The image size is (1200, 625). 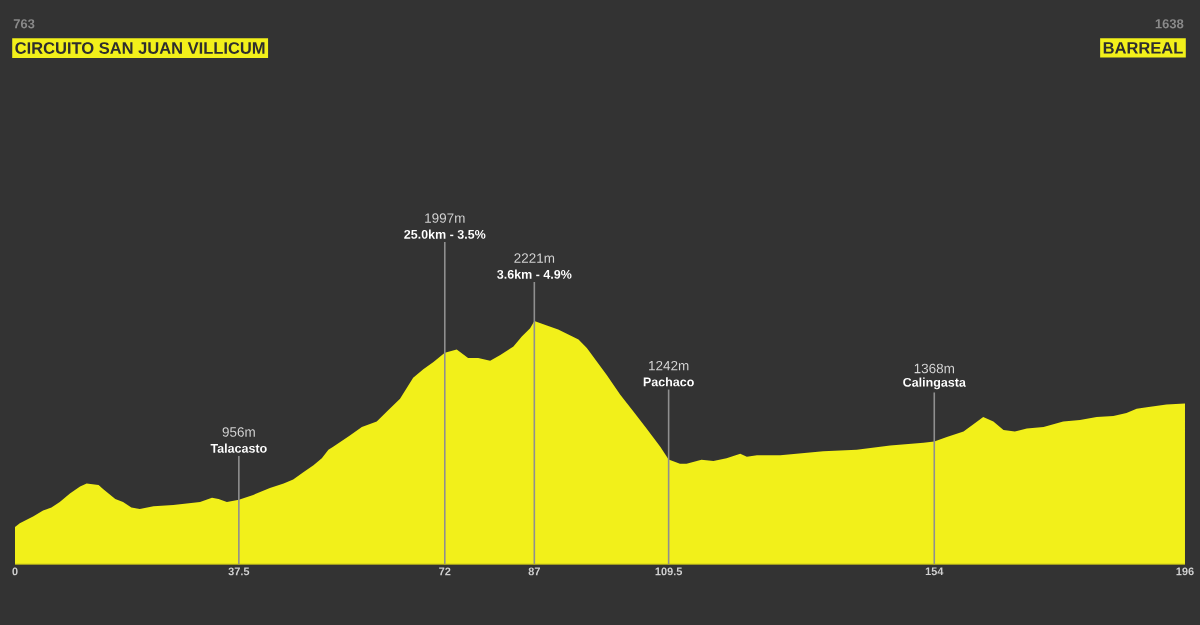 I want to click on text: 2221m, so click(x=534, y=258).